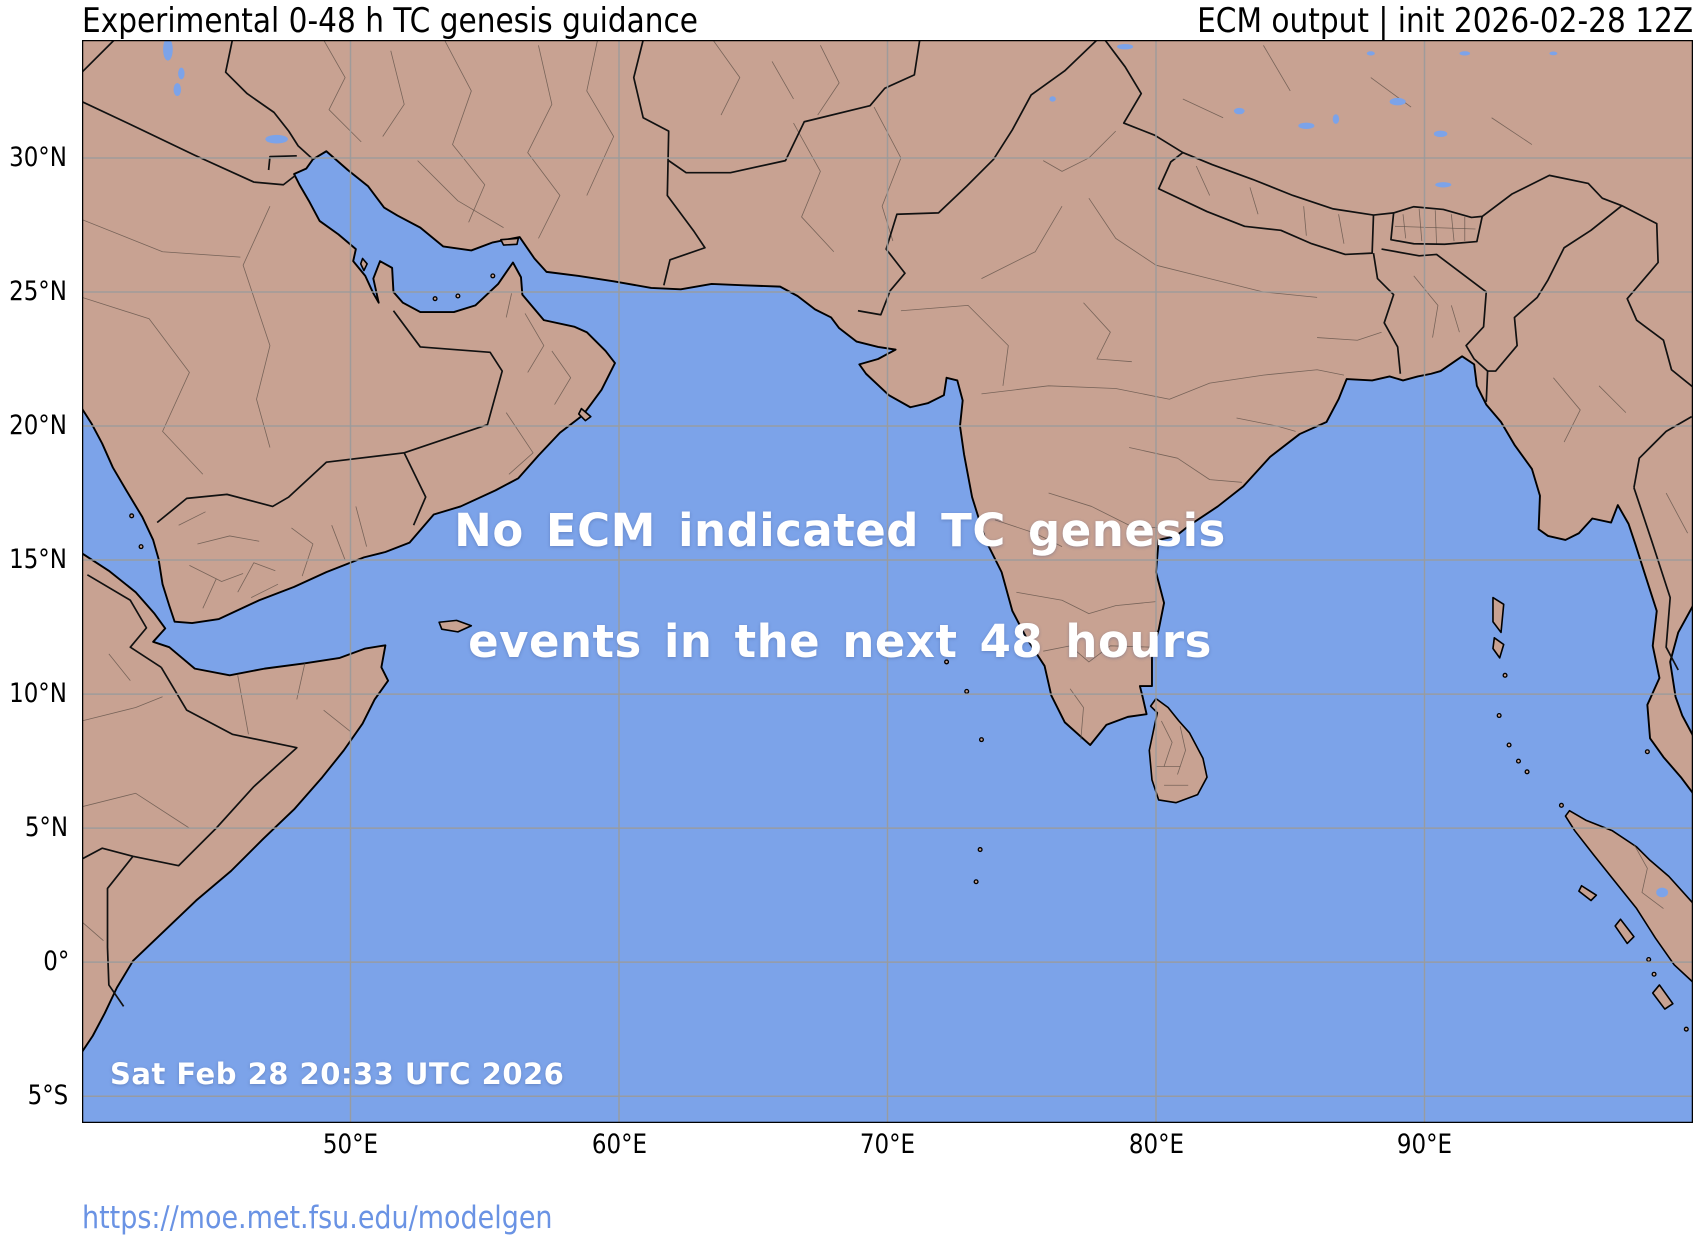 This screenshot has height=1236, width=1701. I want to click on landmass-africa, so click(235, 802).